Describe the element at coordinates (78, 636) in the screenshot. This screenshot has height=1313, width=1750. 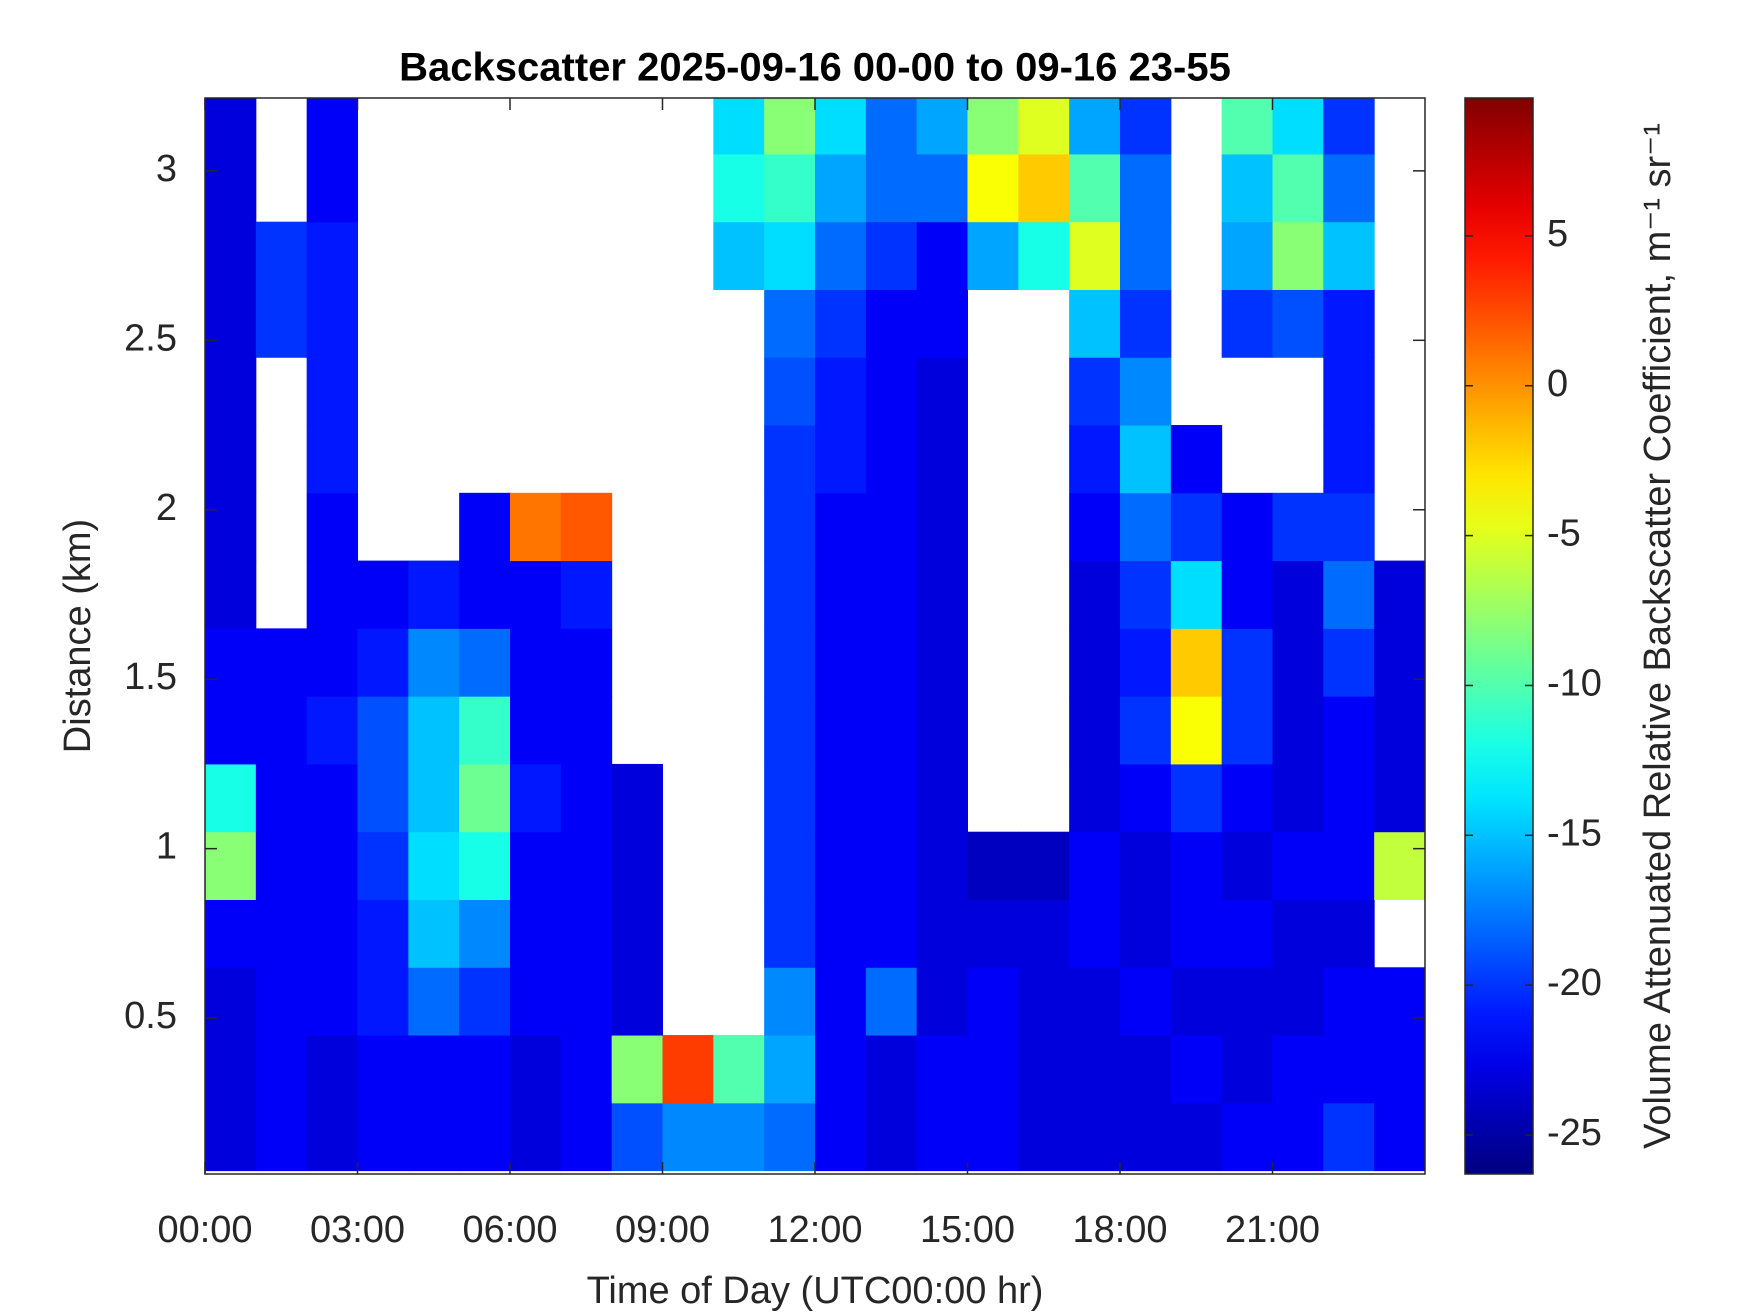
I see `y-axis-label: Distance (km)` at that location.